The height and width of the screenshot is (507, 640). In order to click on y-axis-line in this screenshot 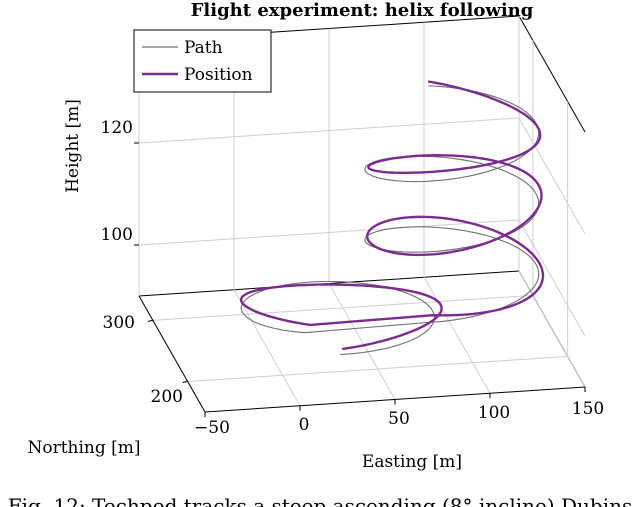, I will do `click(172, 354)`.